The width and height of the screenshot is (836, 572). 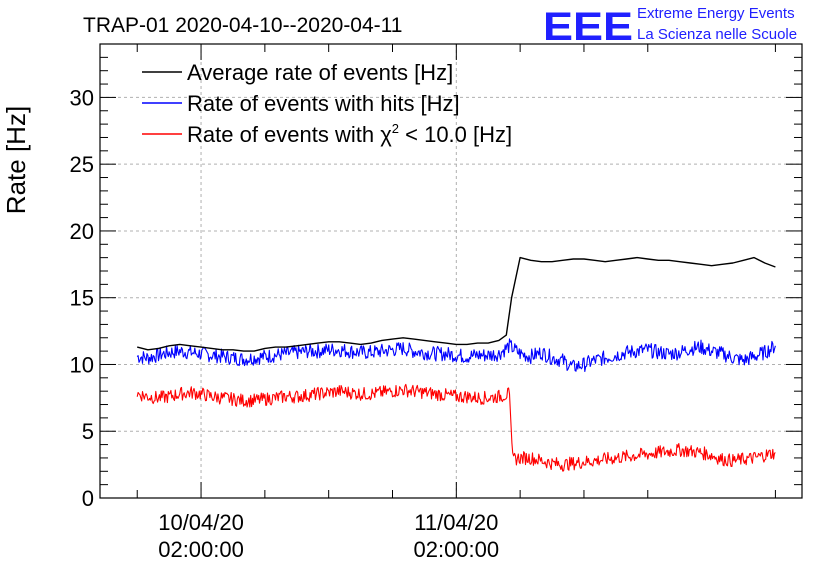 What do you see at coordinates (201, 522) in the screenshot?
I see `x-tick-label-date: 10/04/20` at bounding box center [201, 522].